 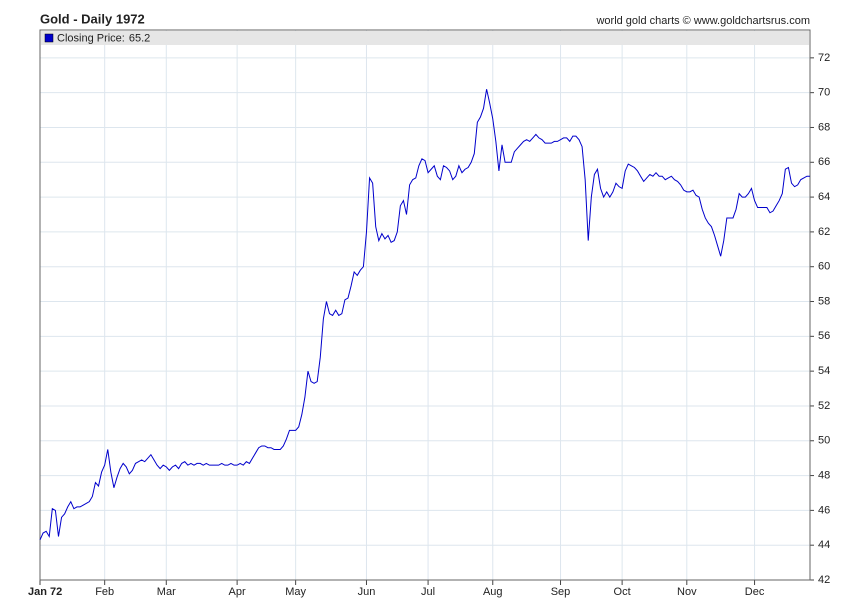 What do you see at coordinates (561, 592) in the screenshot?
I see `x-tick-label: Sep` at bounding box center [561, 592].